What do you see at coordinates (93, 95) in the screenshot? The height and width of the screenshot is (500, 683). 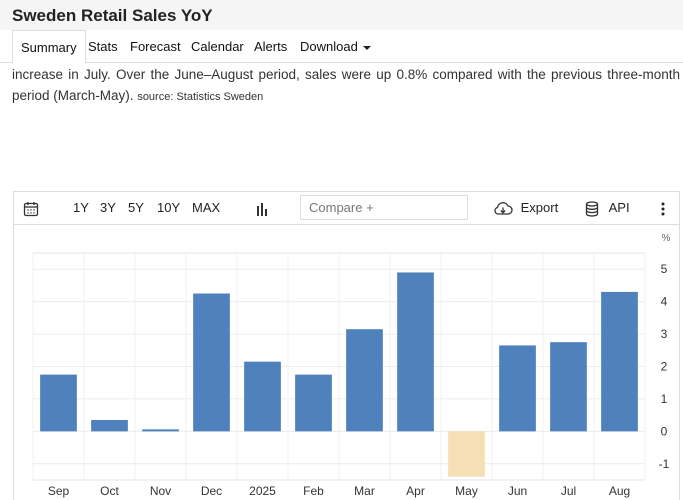 I see `description-line2: (March-May).` at bounding box center [93, 95].